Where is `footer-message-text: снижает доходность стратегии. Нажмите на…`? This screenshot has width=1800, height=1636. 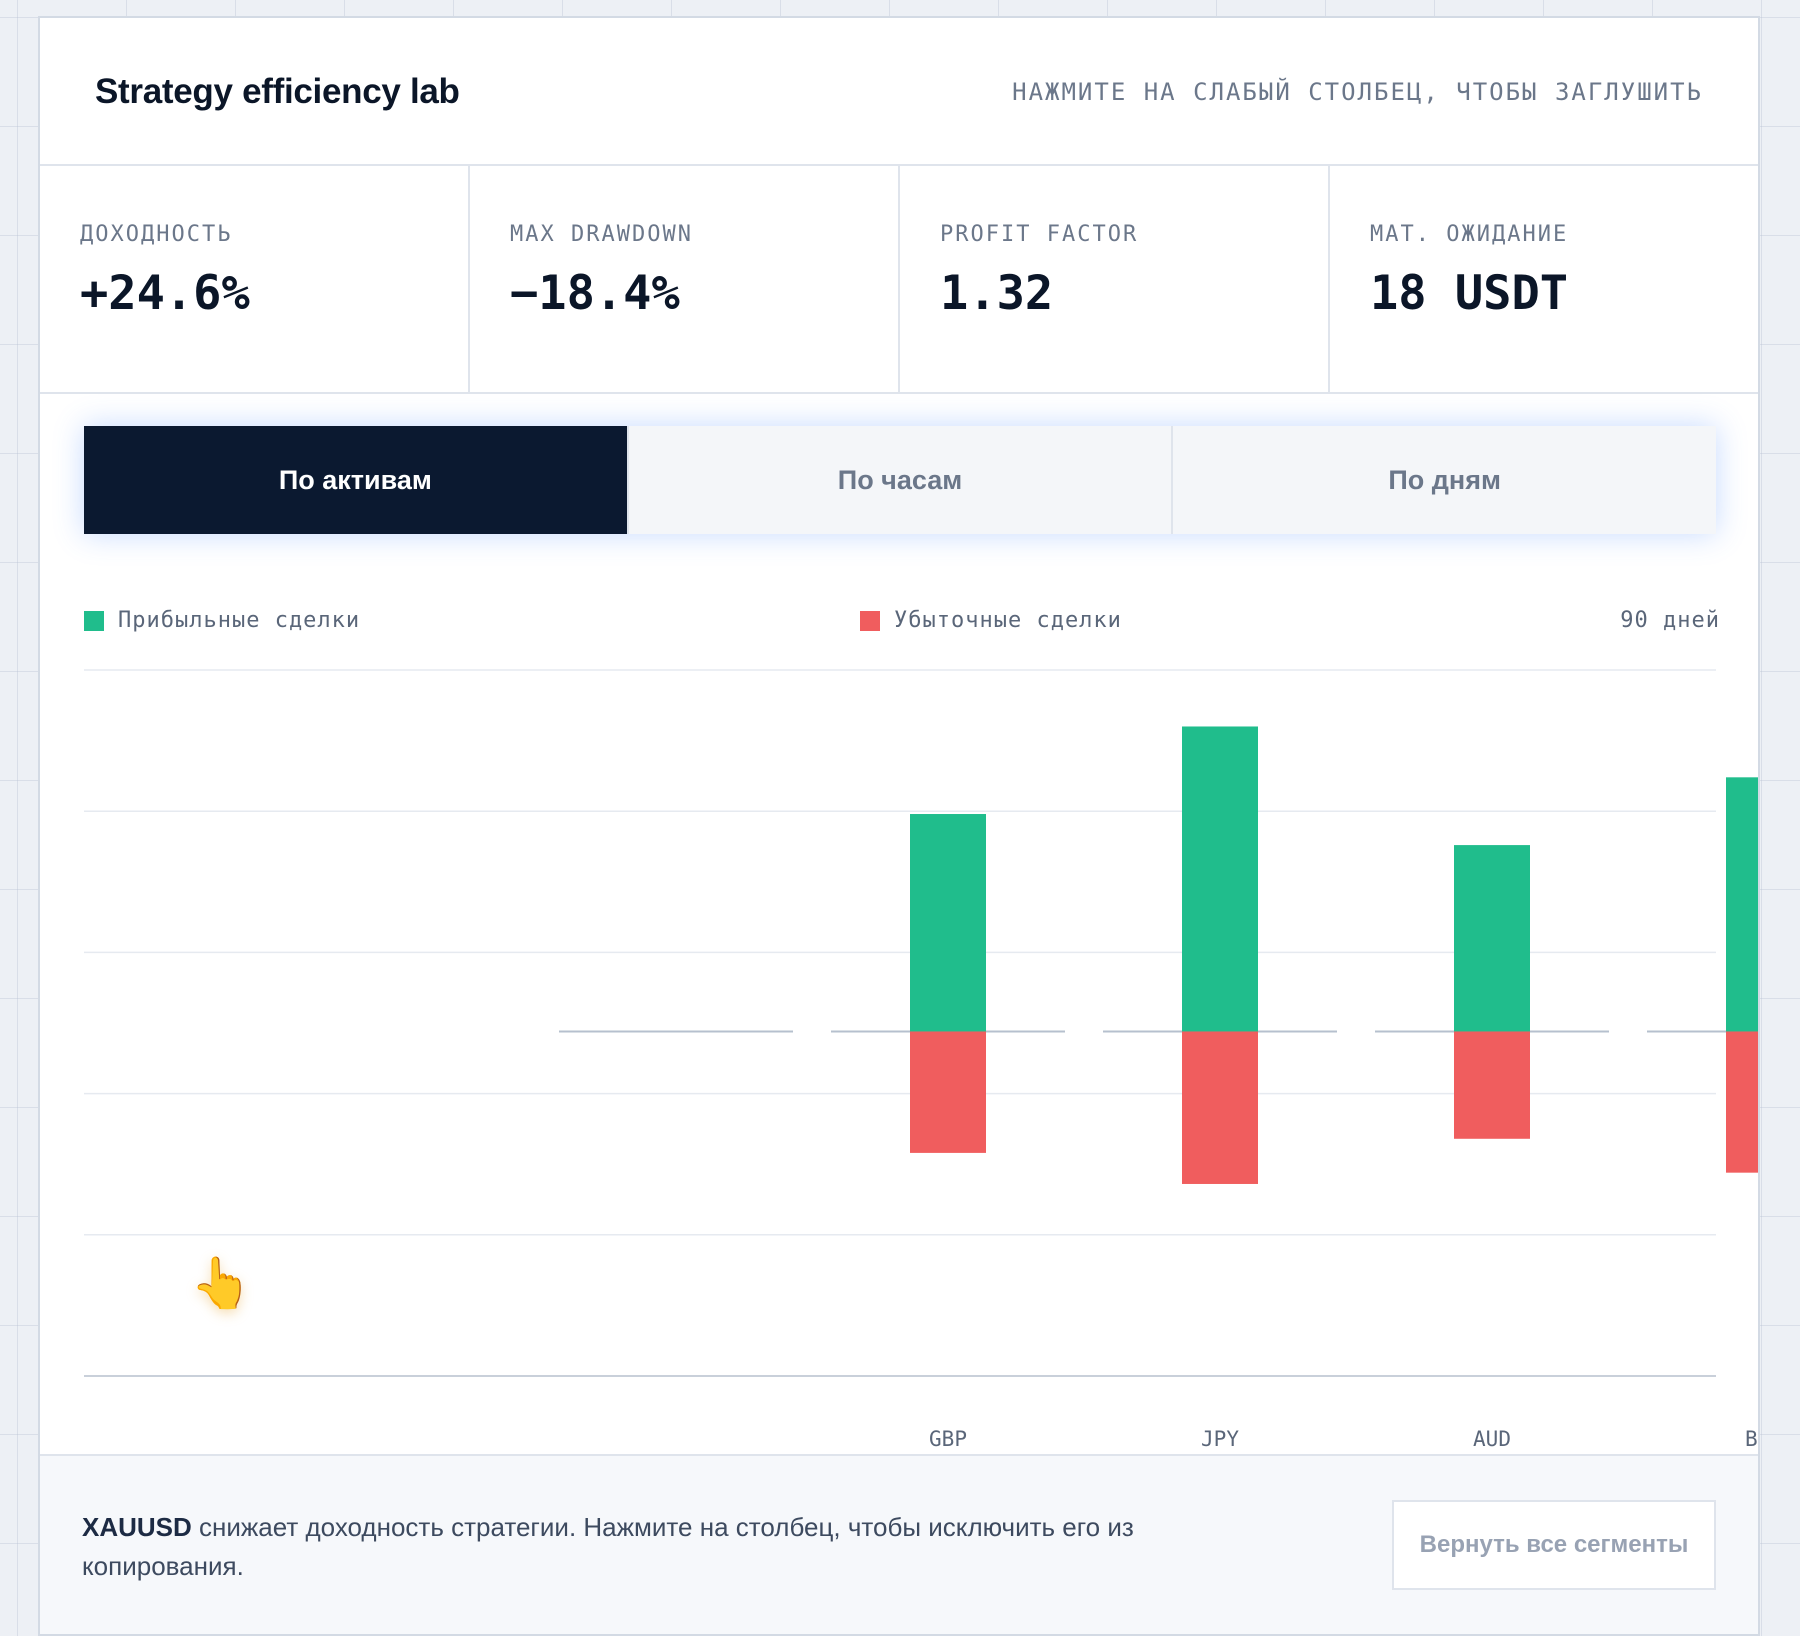
footer-message-text: снижает доходность стратегии. Нажмите на… is located at coordinates (608, 1546).